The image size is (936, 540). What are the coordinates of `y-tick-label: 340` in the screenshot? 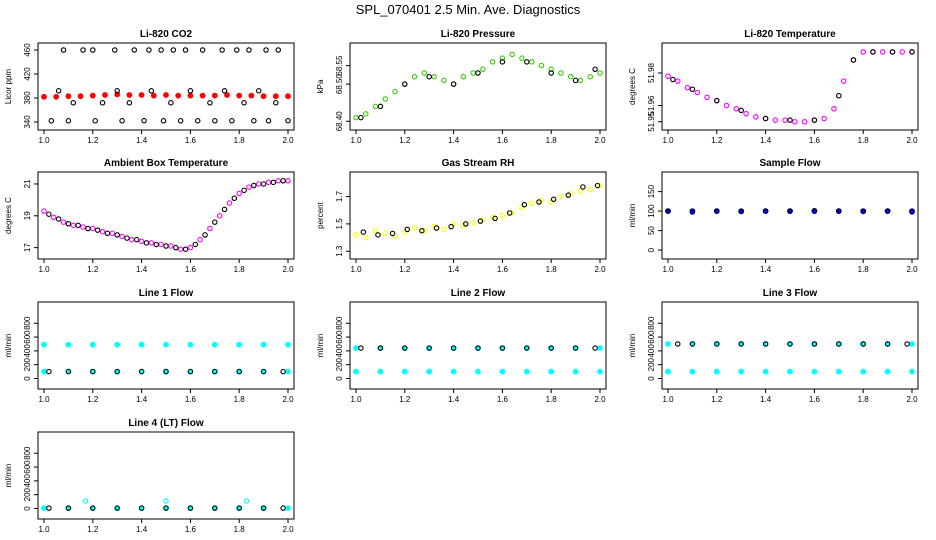 It's located at (27, 122).